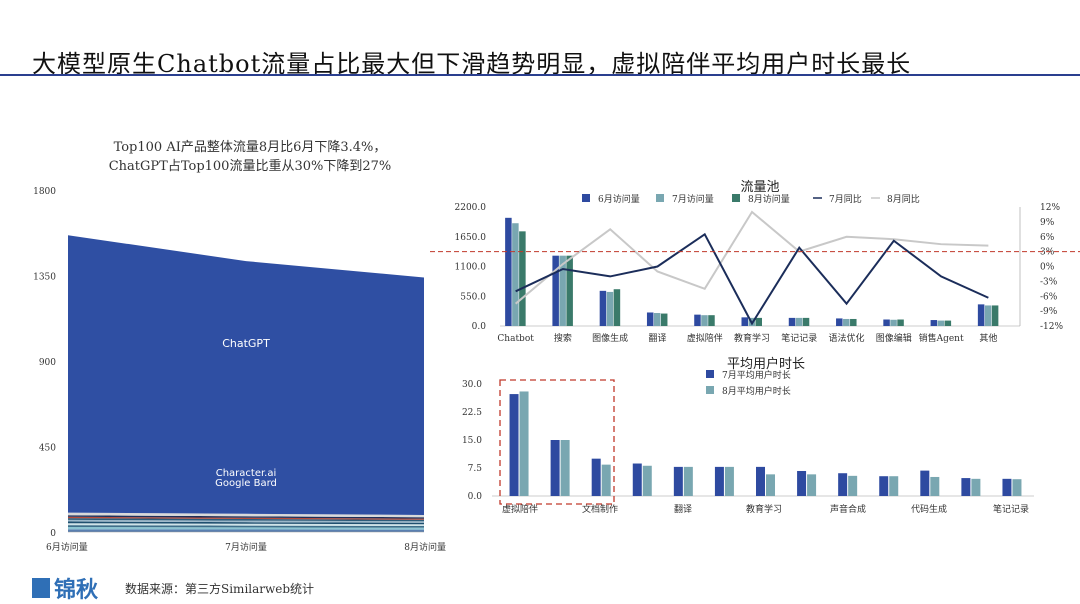 Image resolution: width=1080 pixels, height=604 pixels. I want to click on pool-xtick-label: 图像生成, so click(610, 338).